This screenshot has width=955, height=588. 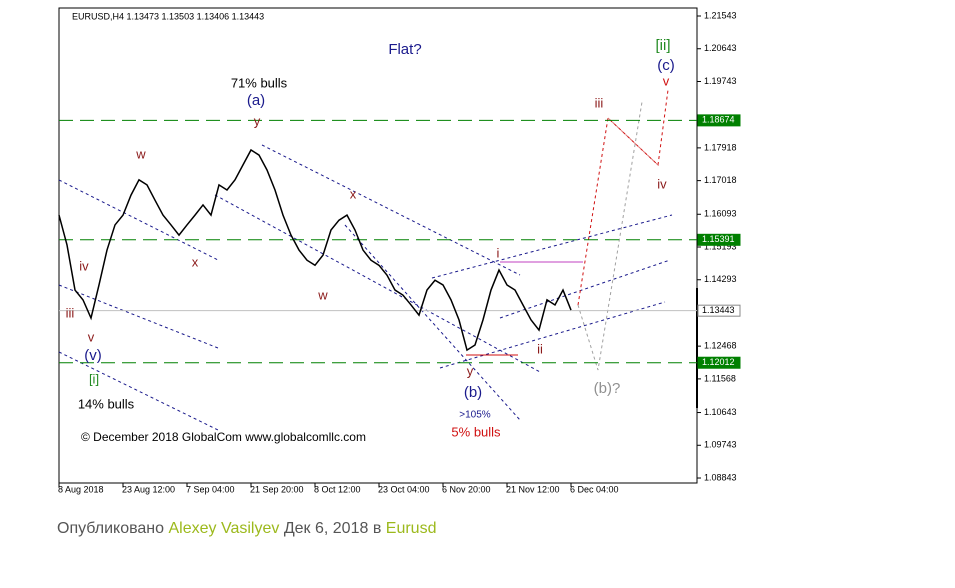 What do you see at coordinates (224, 528) in the screenshot?
I see `author-link: Alexey Vasilyev` at bounding box center [224, 528].